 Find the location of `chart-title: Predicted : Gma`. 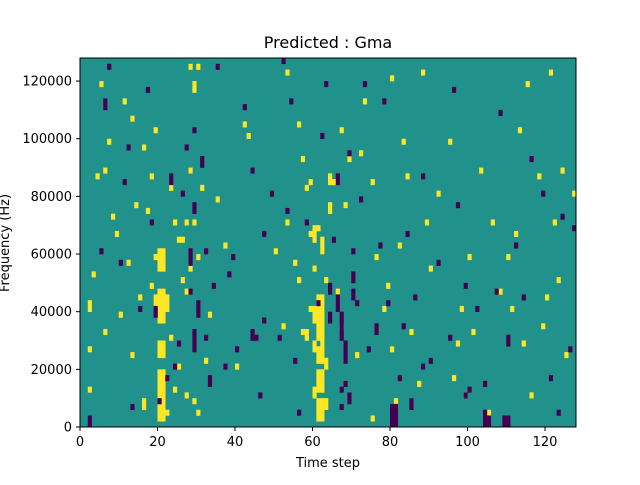

chart-title: Predicted : Gma is located at coordinates (328, 42).